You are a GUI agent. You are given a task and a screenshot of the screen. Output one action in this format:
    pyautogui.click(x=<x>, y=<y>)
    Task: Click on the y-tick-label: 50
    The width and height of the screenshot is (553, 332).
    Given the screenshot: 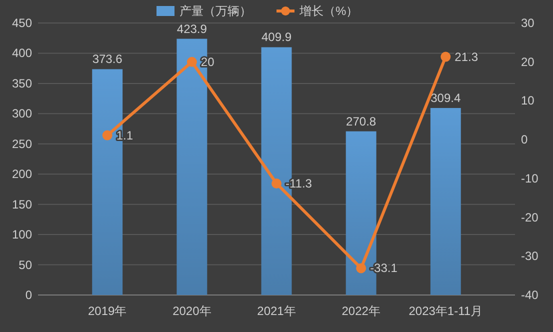 What is the action you would take?
    pyautogui.click(x=25, y=265)
    